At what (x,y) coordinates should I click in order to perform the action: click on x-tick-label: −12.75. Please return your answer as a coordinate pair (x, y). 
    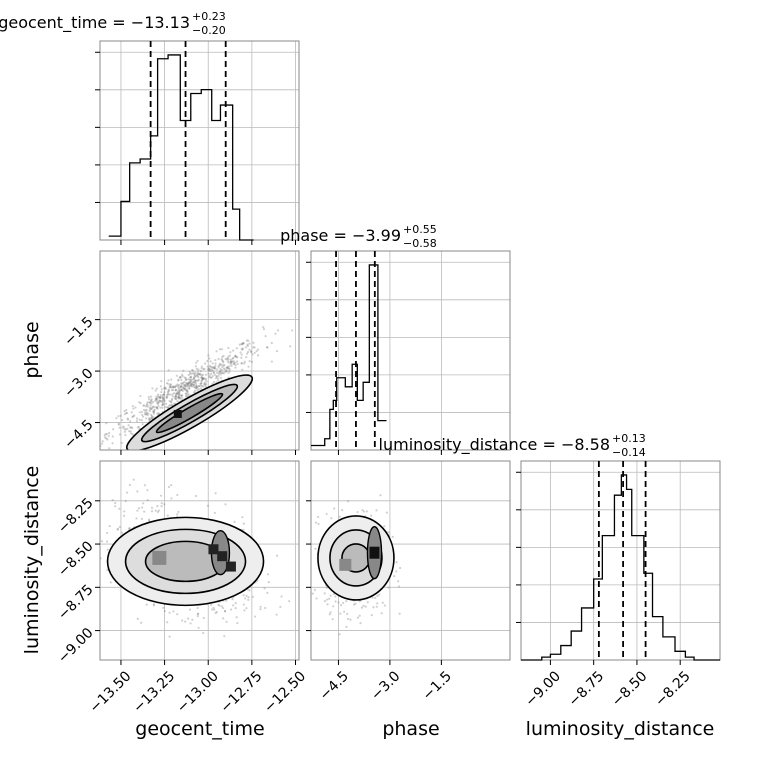
    Looking at the image, I should click on (242, 692).